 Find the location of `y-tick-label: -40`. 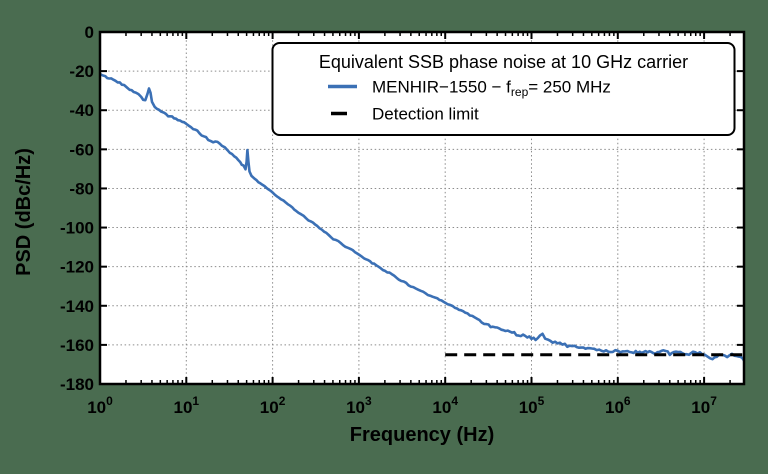

y-tick-label: -40 is located at coordinates (81, 110).